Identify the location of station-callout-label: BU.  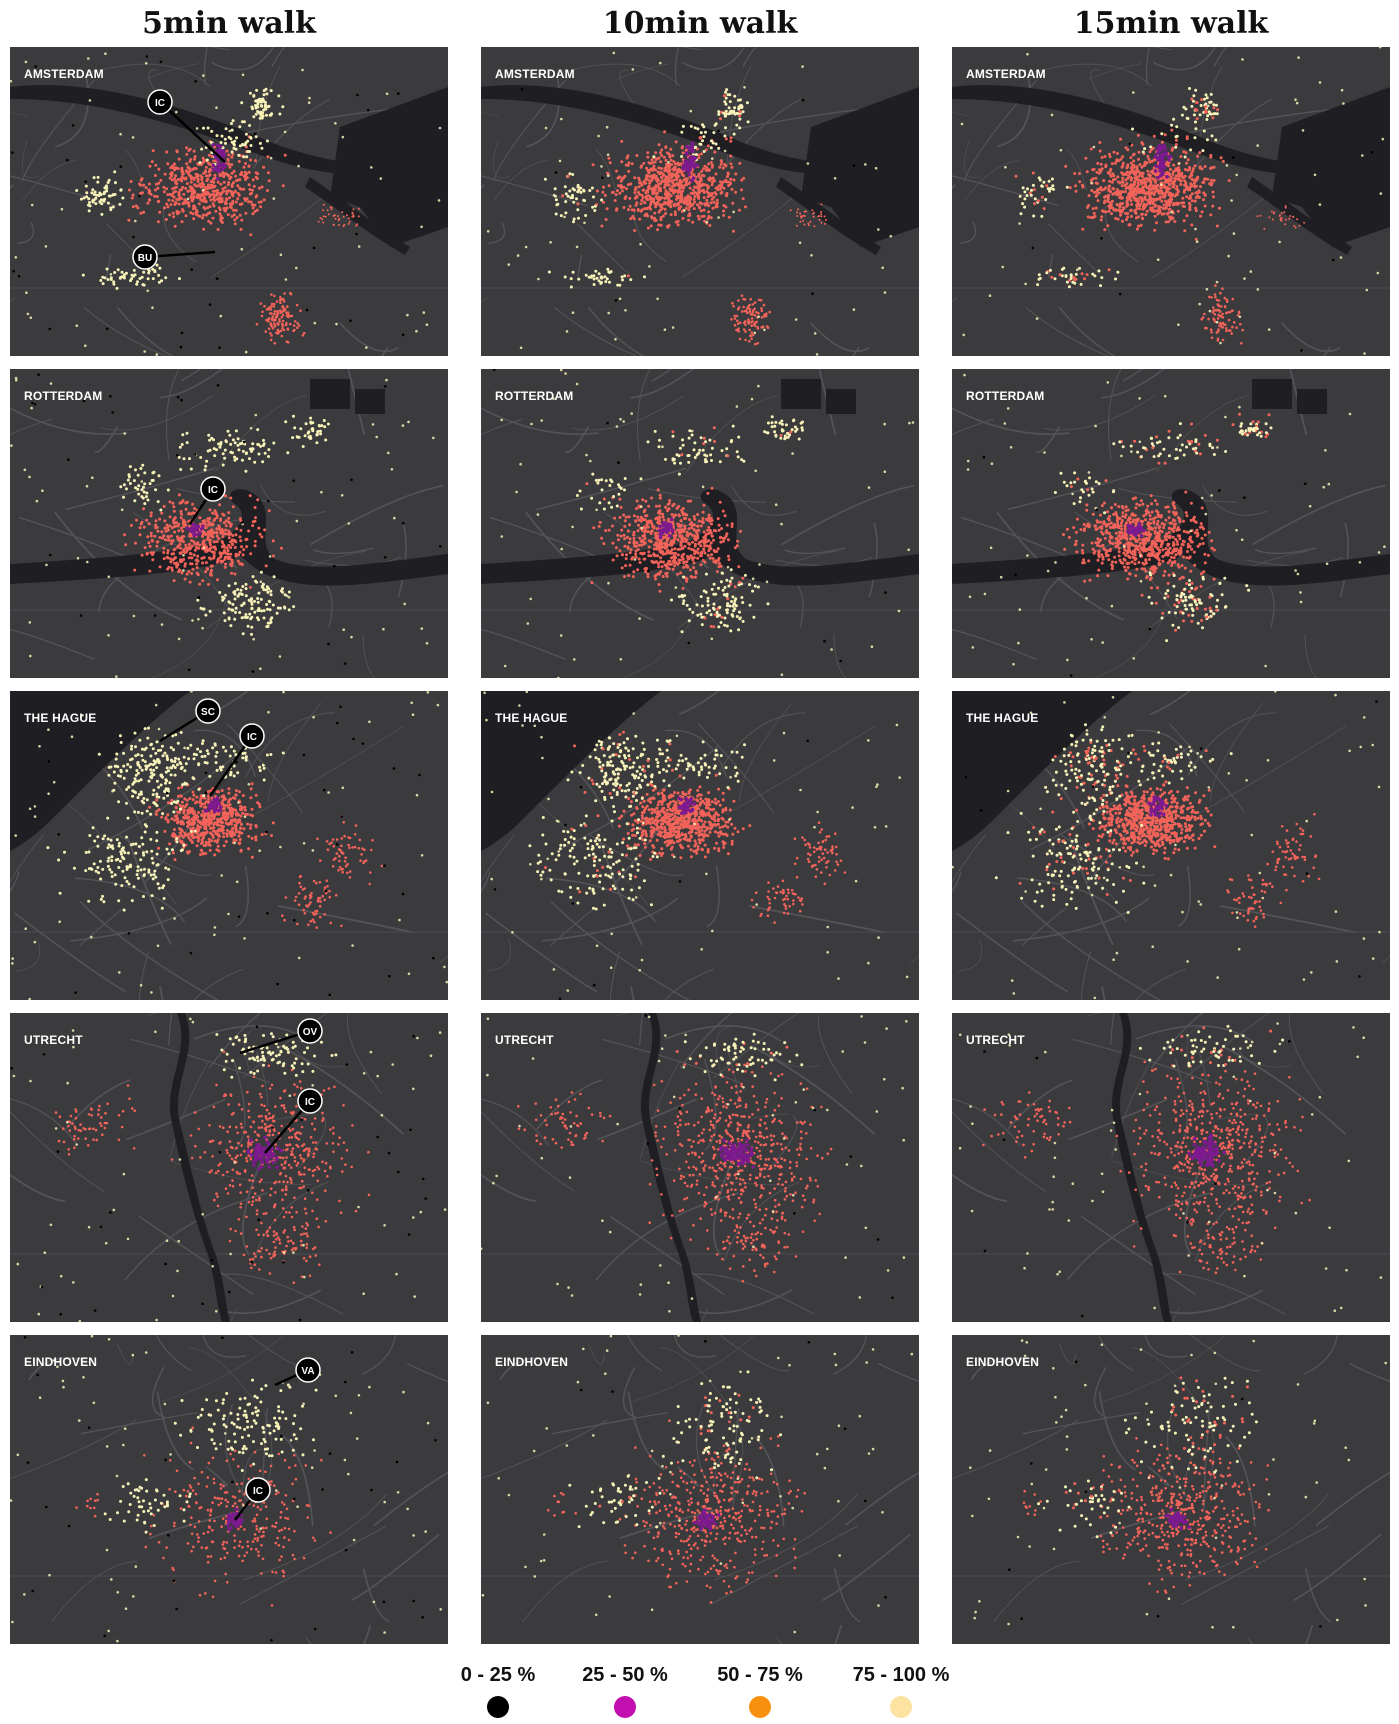
(145, 258).